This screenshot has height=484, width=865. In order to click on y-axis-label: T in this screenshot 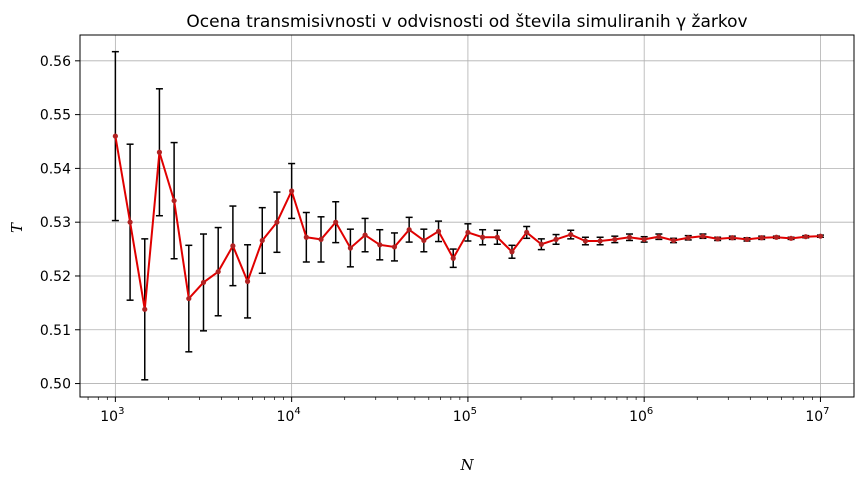, I will do `click(17, 227)`.